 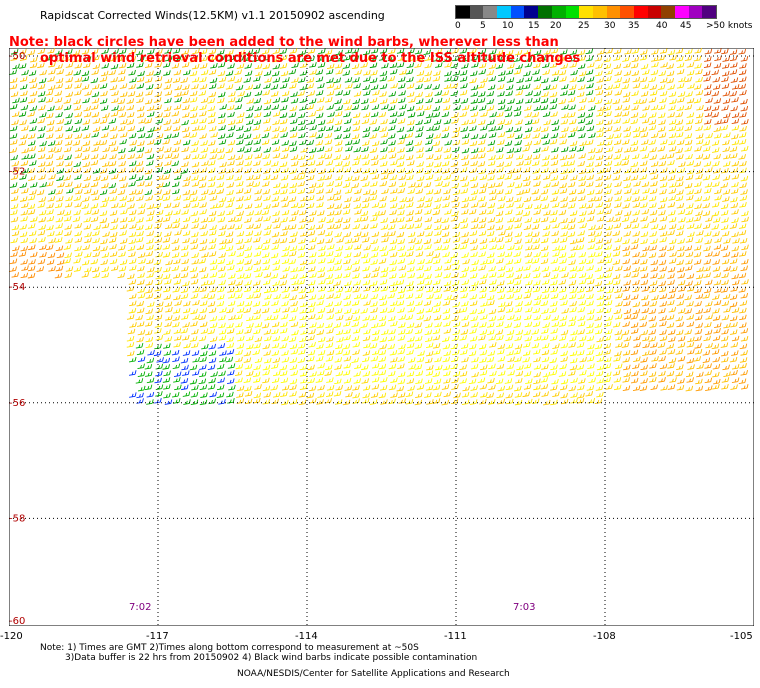 I want to click on longitude-label: -120, so click(x=11, y=636).